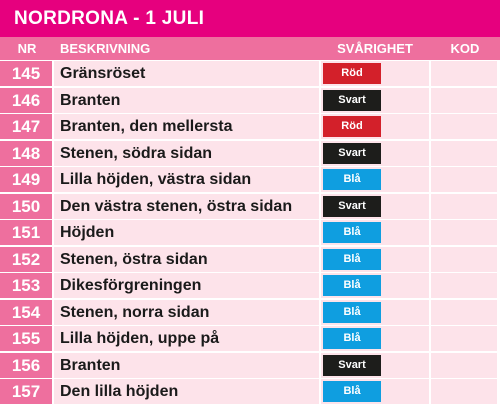 This screenshot has width=500, height=407. I want to click on table-row: 147 Branten, den mellersta Röd, so click(250, 127).